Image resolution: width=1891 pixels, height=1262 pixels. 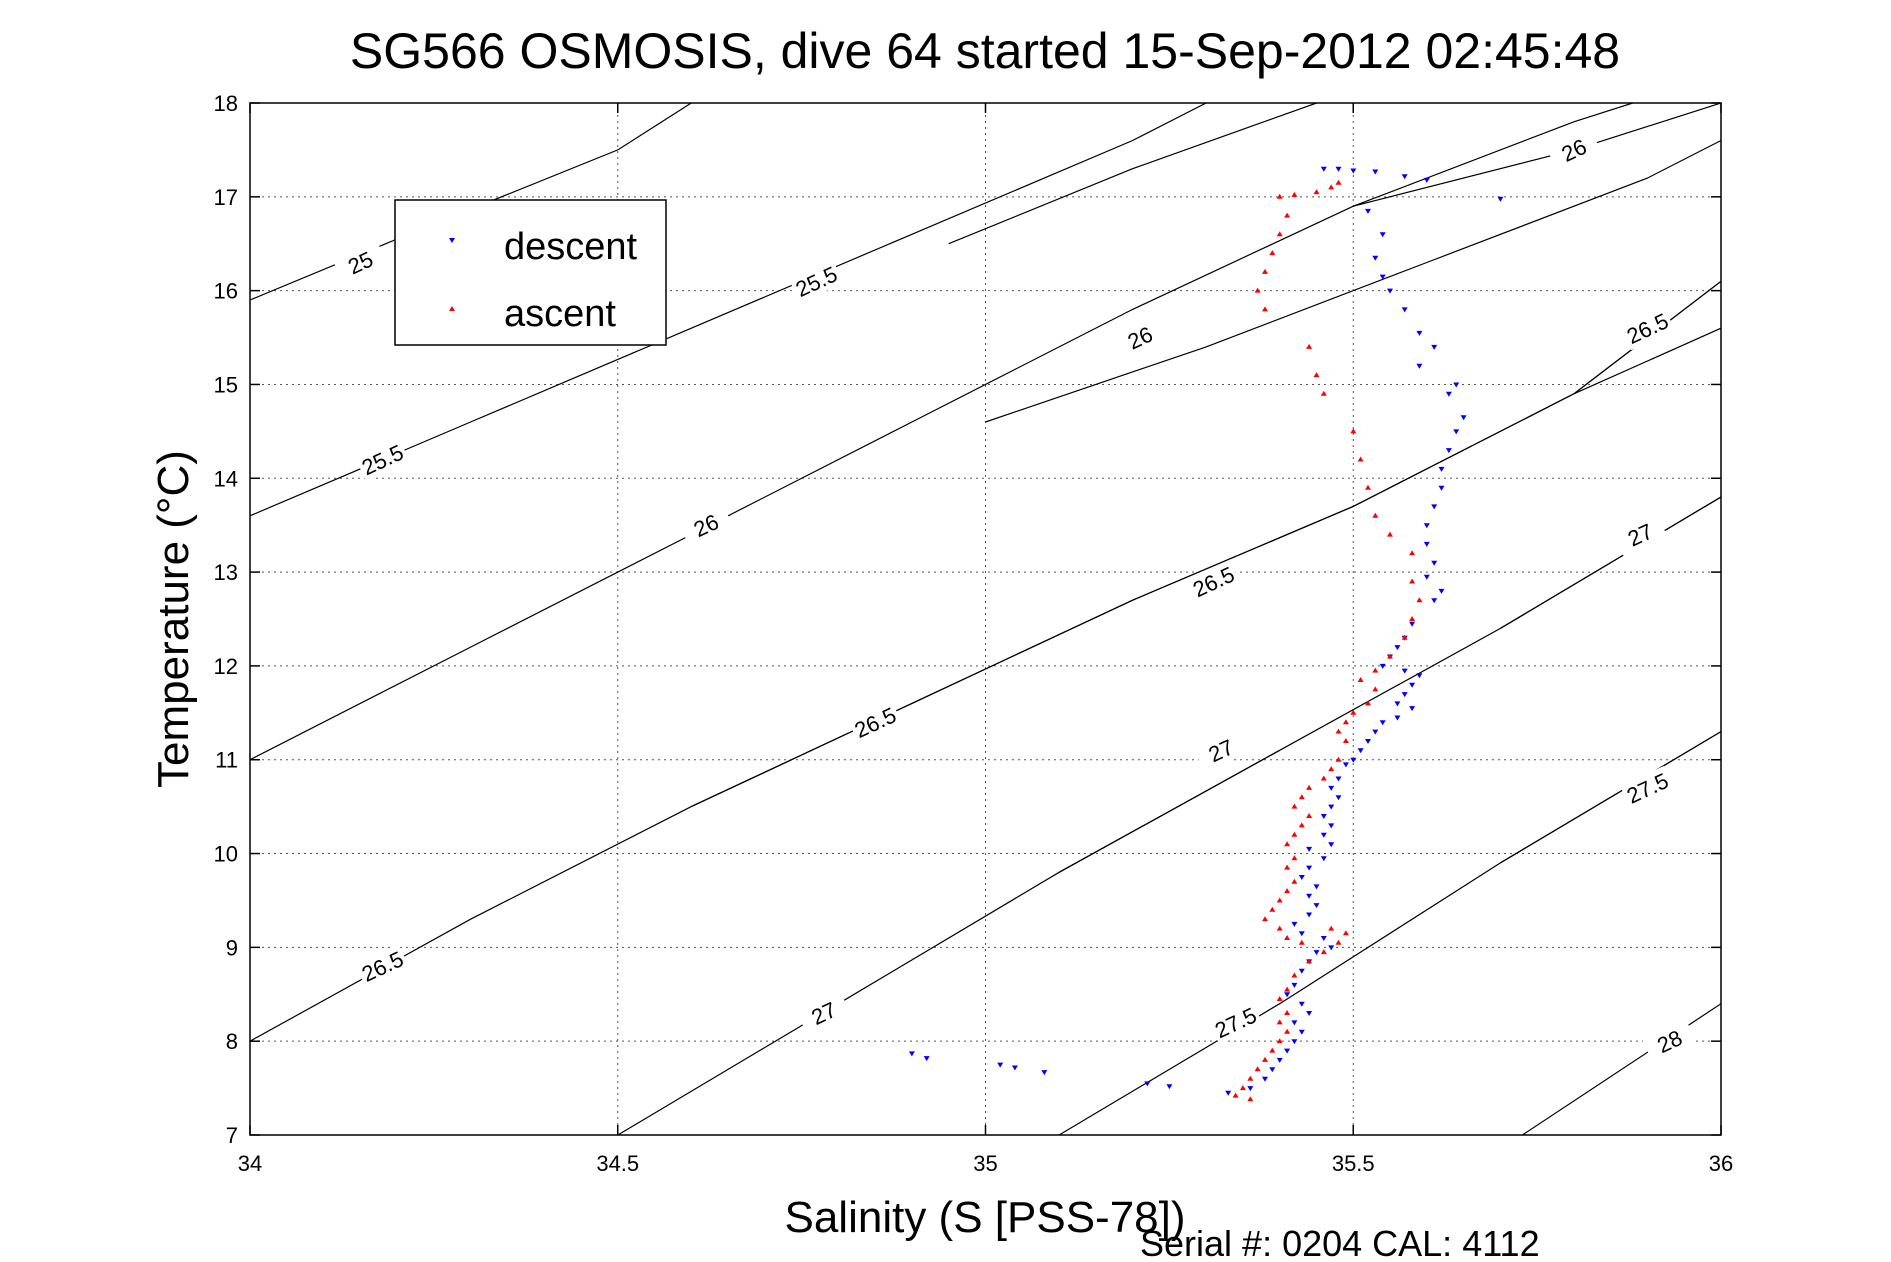 What do you see at coordinates (985, 1163) in the screenshot?
I see `x-tick-label: 35` at bounding box center [985, 1163].